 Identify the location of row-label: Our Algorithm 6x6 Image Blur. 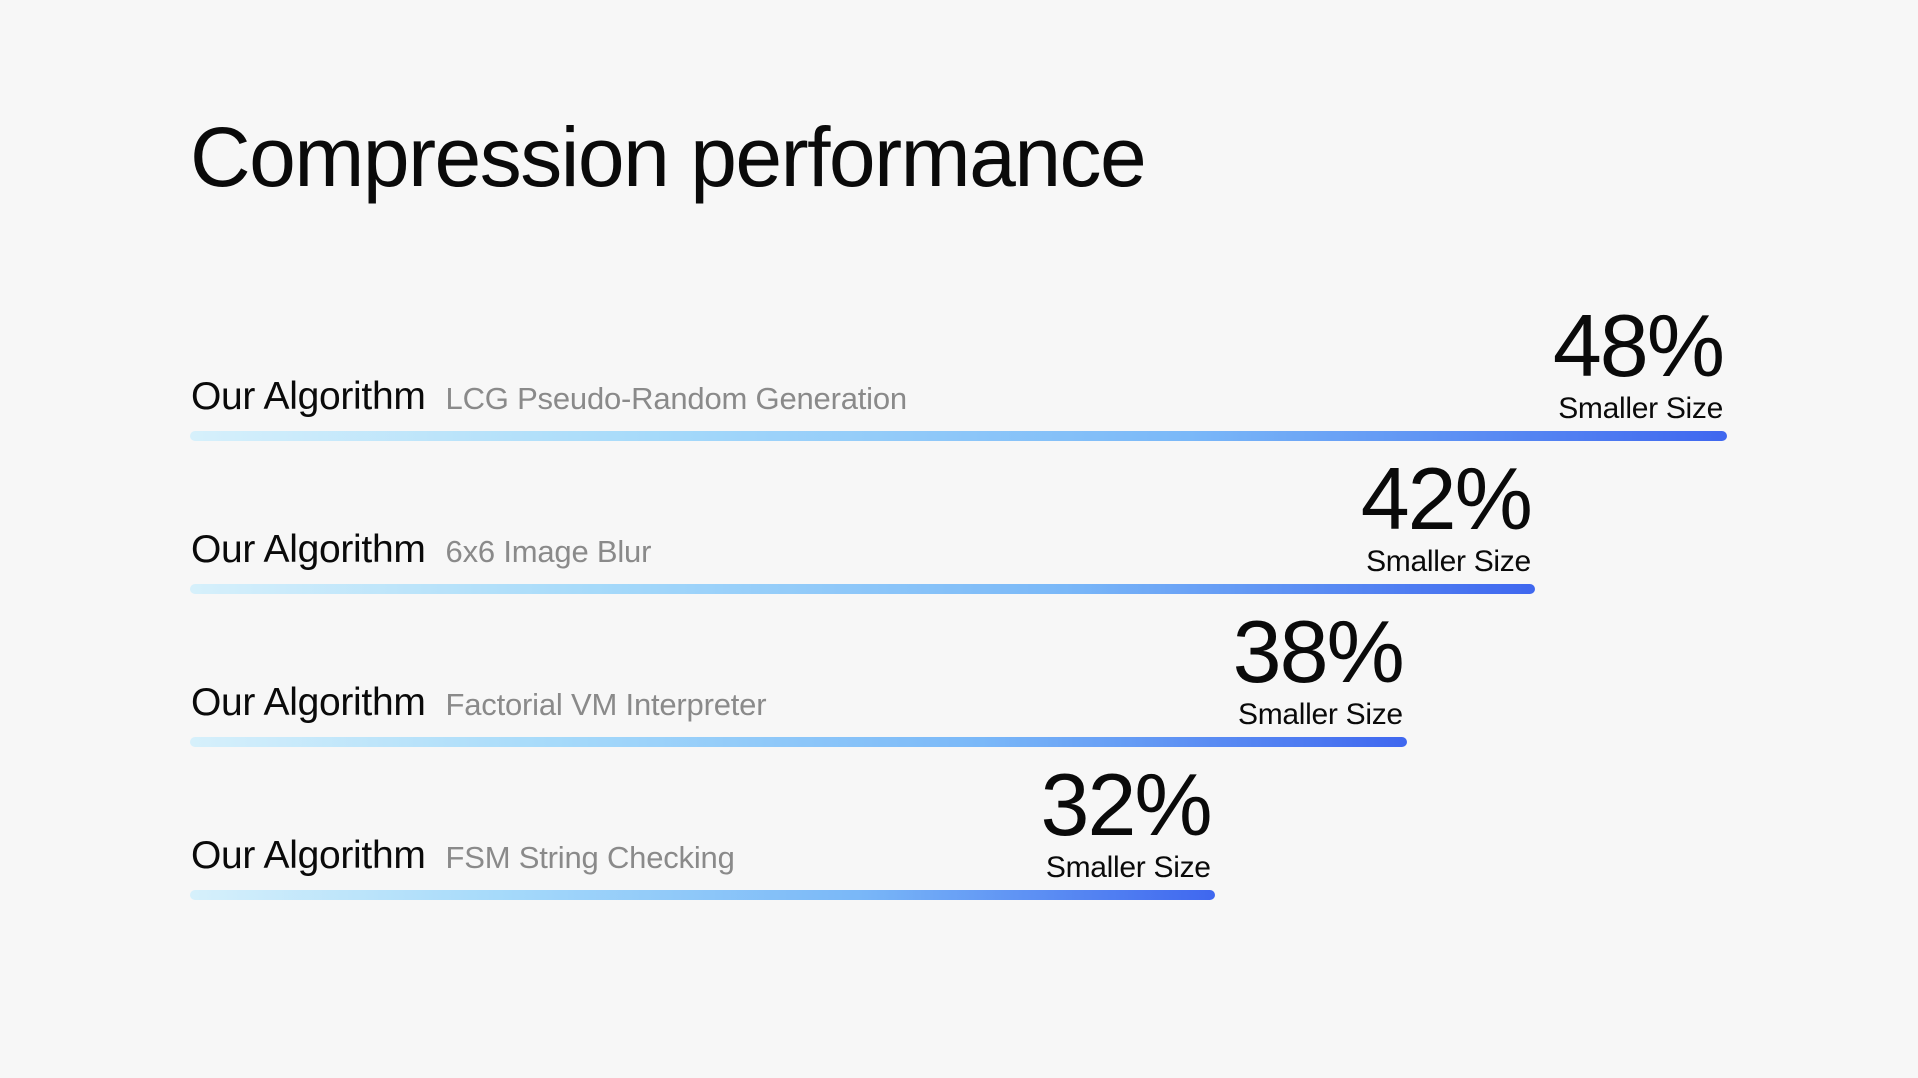
(421, 549).